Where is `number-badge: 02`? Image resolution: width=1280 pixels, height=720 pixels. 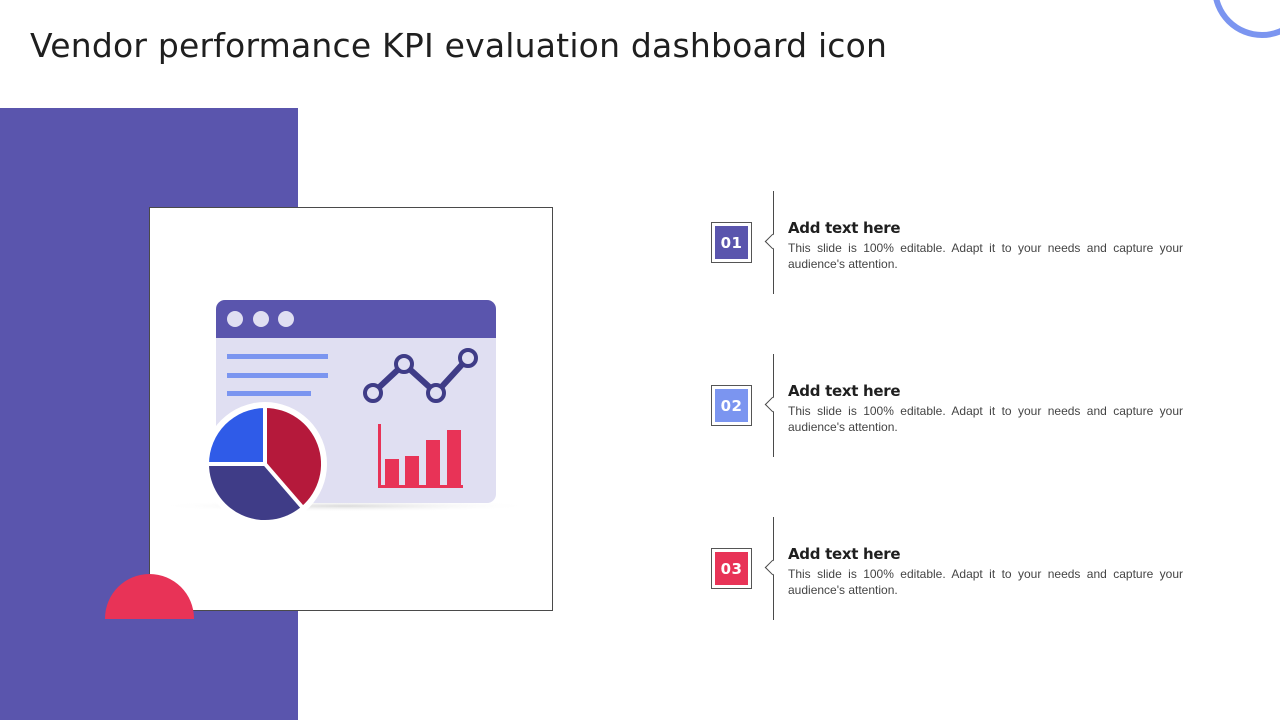
number-badge: 02 is located at coordinates (731, 405).